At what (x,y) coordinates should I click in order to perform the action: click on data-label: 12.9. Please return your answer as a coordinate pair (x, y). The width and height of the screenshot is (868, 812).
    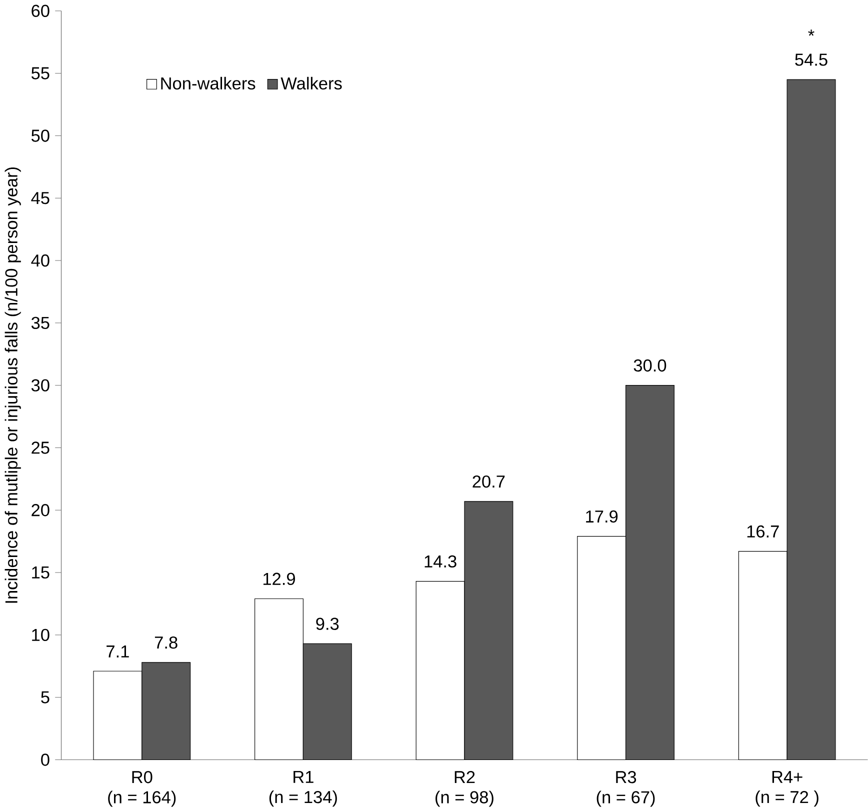
    Looking at the image, I should click on (279, 579).